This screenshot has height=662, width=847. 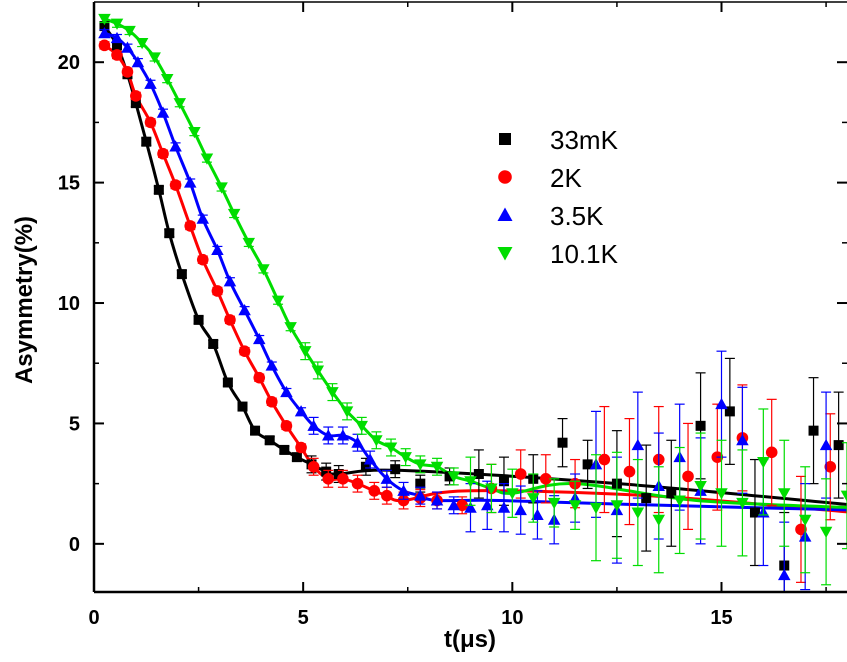 What do you see at coordinates (303, 618) in the screenshot?
I see `x-tick-label: 5` at bounding box center [303, 618].